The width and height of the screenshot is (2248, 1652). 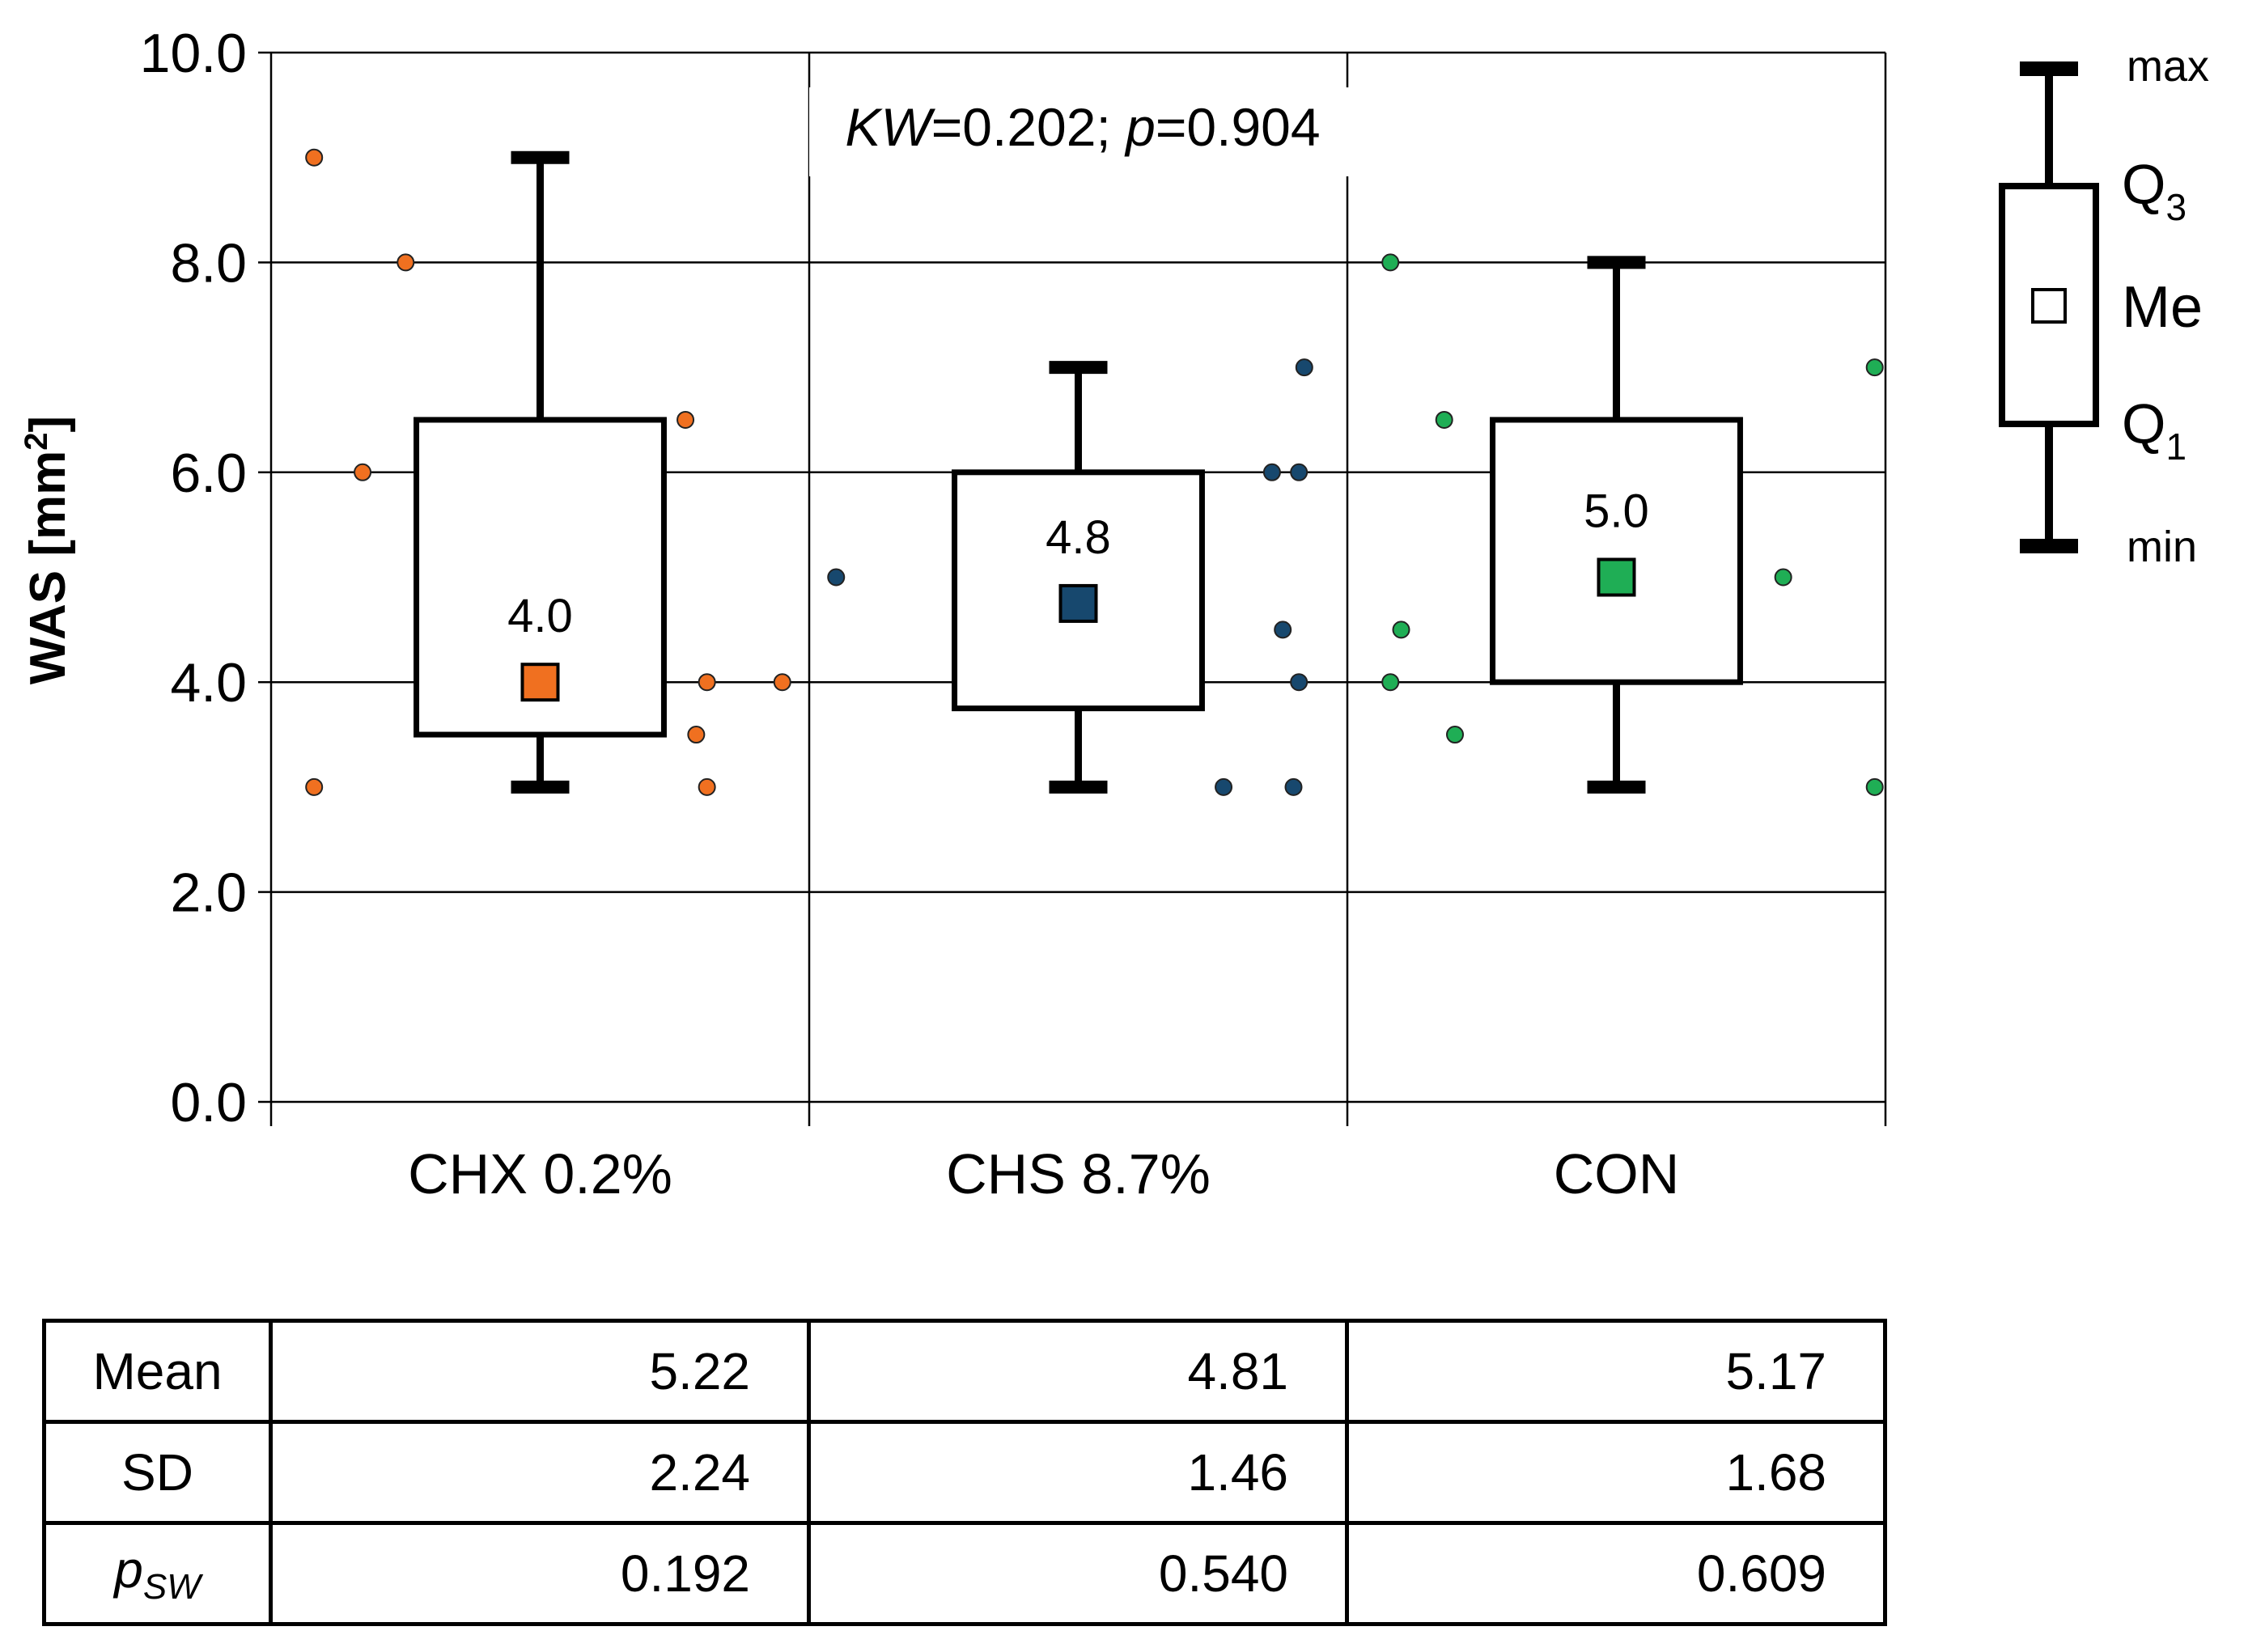 What do you see at coordinates (1083, 127) in the screenshot?
I see `kw-test-result: KW=0.202; p=0.904` at bounding box center [1083, 127].